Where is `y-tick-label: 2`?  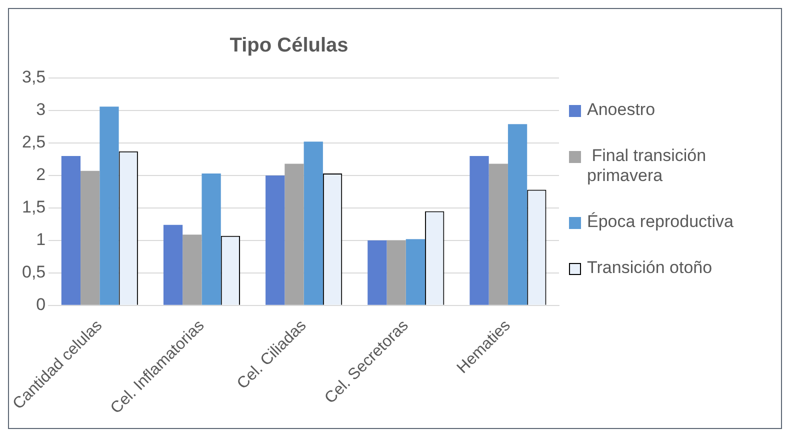 y-tick-label: 2 is located at coordinates (41, 174).